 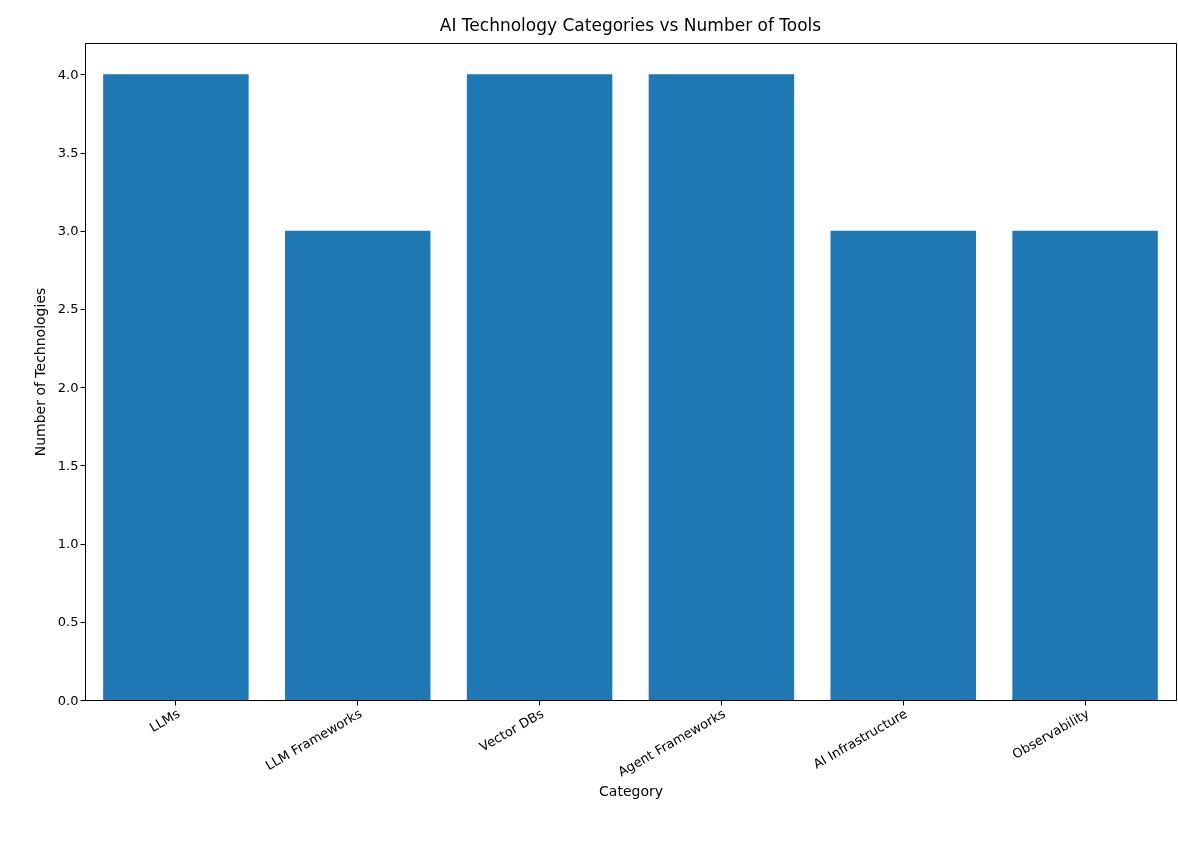 What do you see at coordinates (68, 544) in the screenshot?
I see `y-tick-label: 1.0` at bounding box center [68, 544].